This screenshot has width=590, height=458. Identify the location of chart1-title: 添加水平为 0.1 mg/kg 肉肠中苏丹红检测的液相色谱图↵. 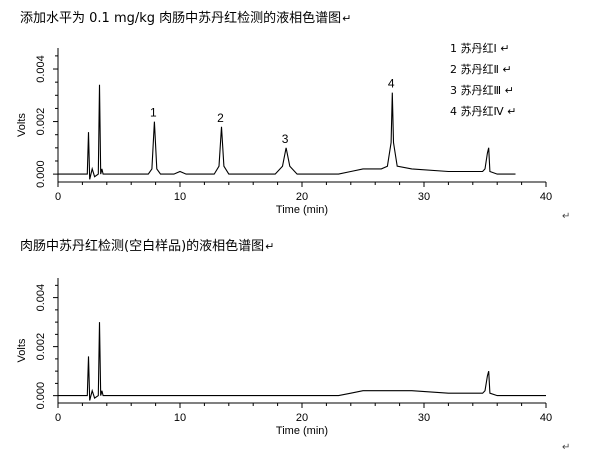
(186, 18).